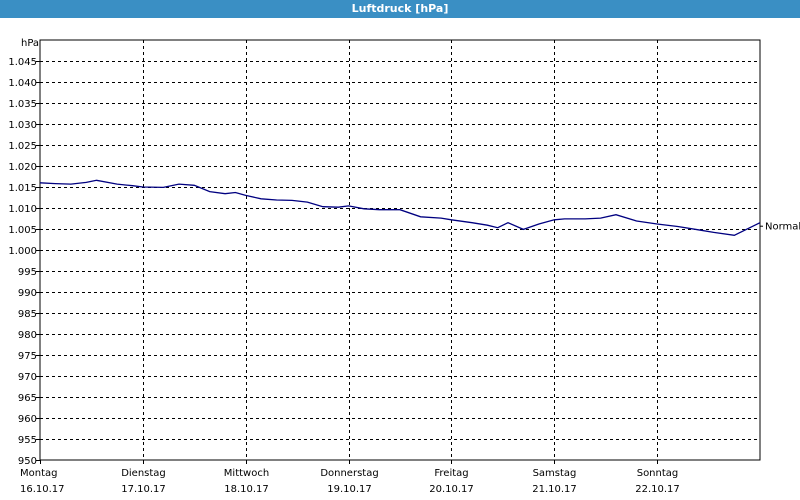  Describe the element at coordinates (554, 489) in the screenshot. I see `x-tick-label-date: 21.10.17` at that location.